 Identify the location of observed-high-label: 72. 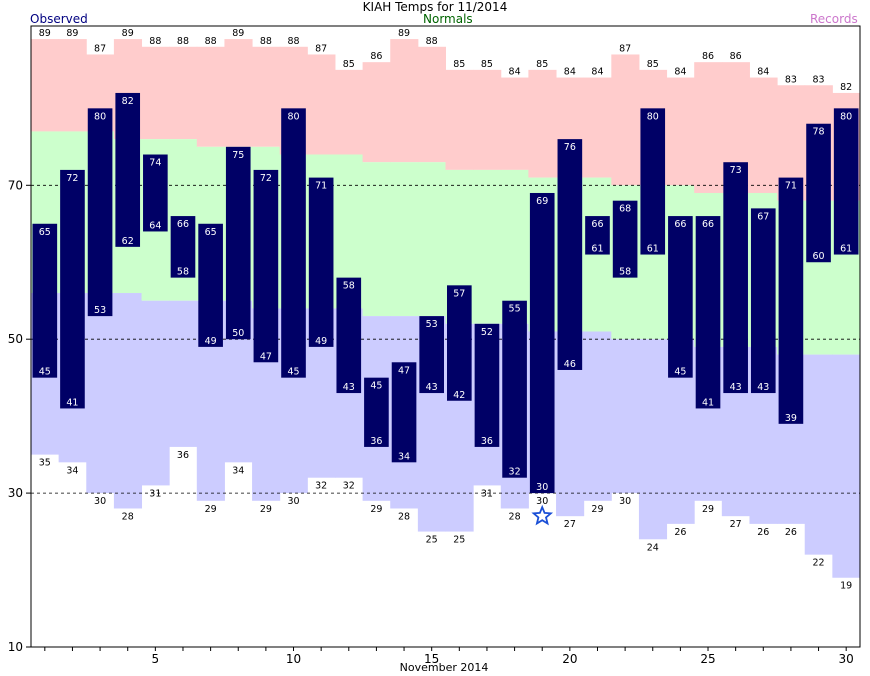
(72, 178).